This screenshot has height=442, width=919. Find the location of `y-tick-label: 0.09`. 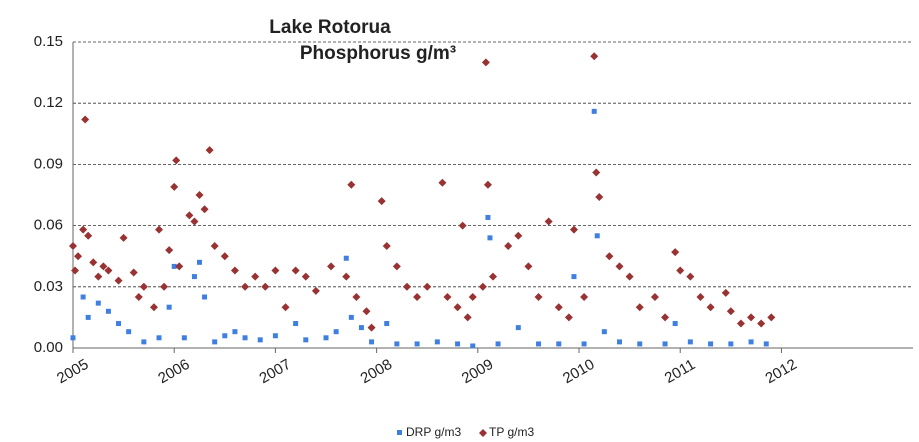

y-tick-label: 0.09 is located at coordinates (48, 163).